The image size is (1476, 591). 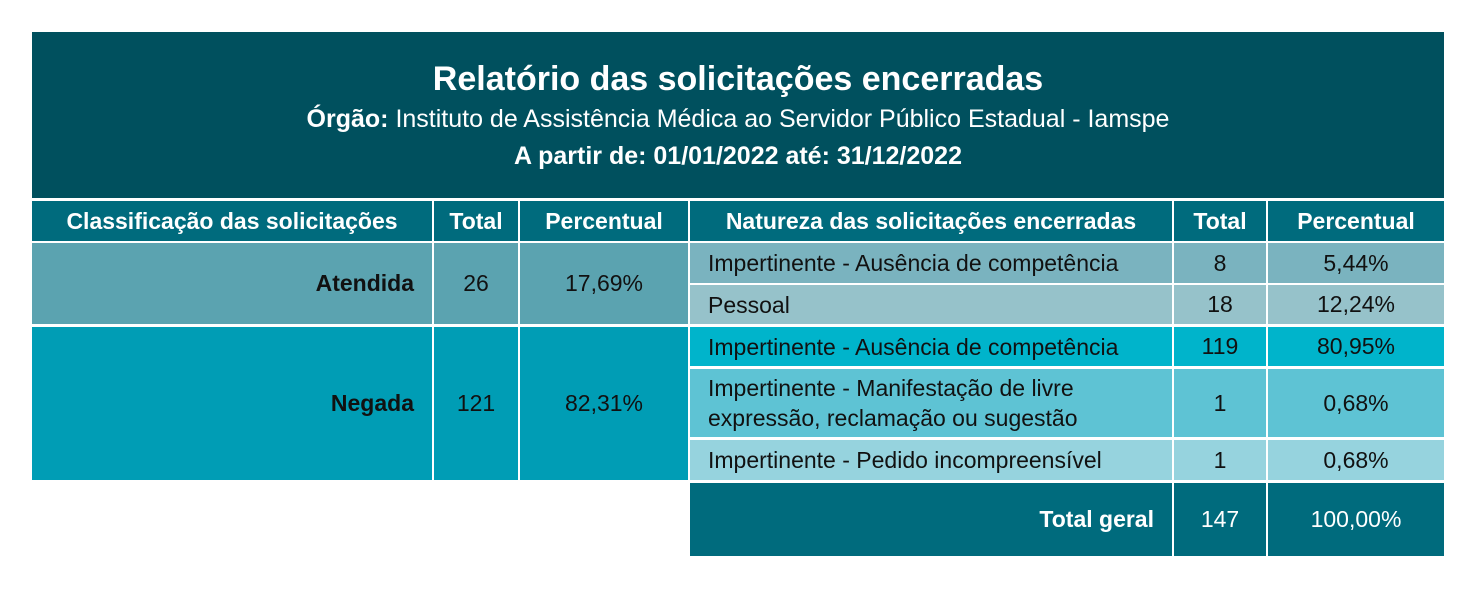 What do you see at coordinates (604, 283) in the screenshot?
I see `classificacao-percentual: 17,69%` at bounding box center [604, 283].